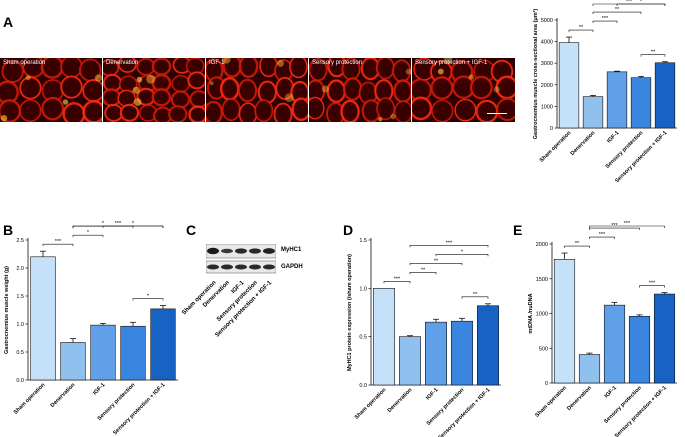  Describe the element at coordinates (191, 230) in the screenshot. I see `panel-letter-c: C` at that location.